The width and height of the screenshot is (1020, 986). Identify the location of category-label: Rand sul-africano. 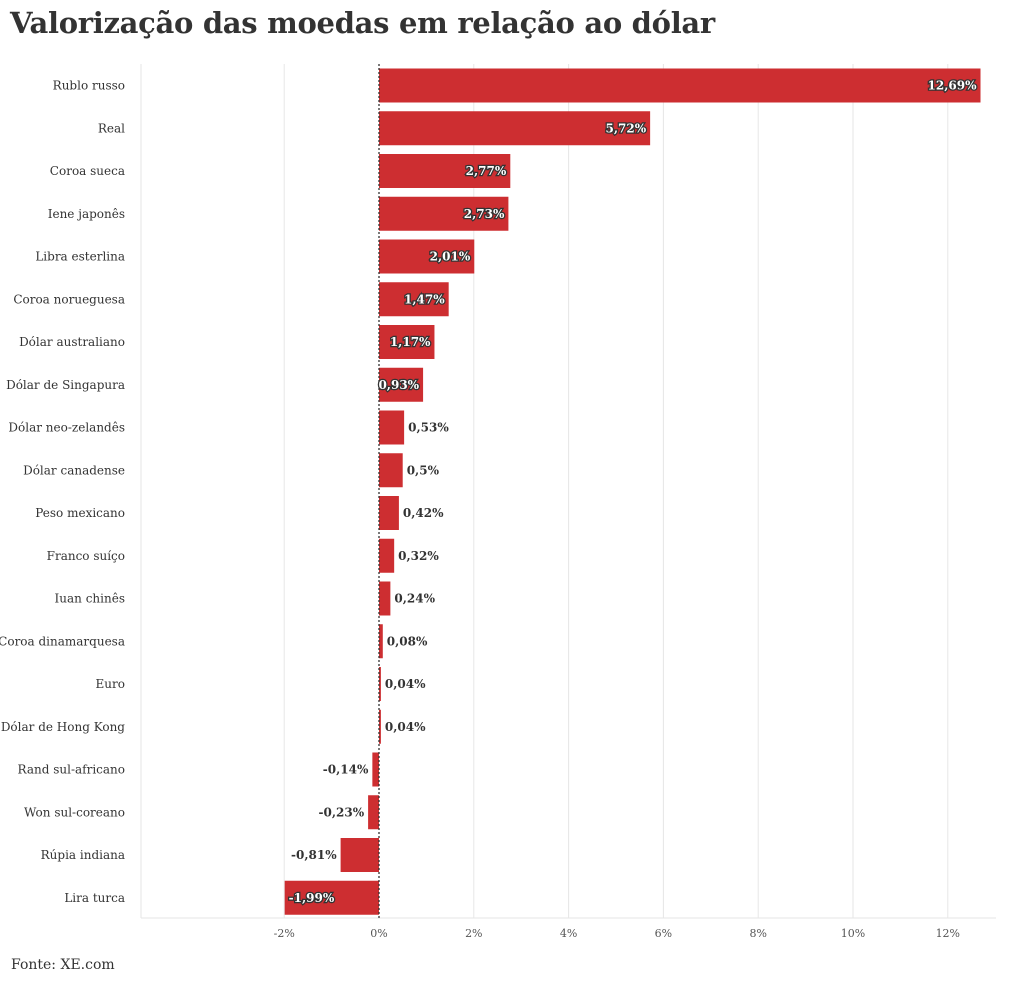
(71, 770).